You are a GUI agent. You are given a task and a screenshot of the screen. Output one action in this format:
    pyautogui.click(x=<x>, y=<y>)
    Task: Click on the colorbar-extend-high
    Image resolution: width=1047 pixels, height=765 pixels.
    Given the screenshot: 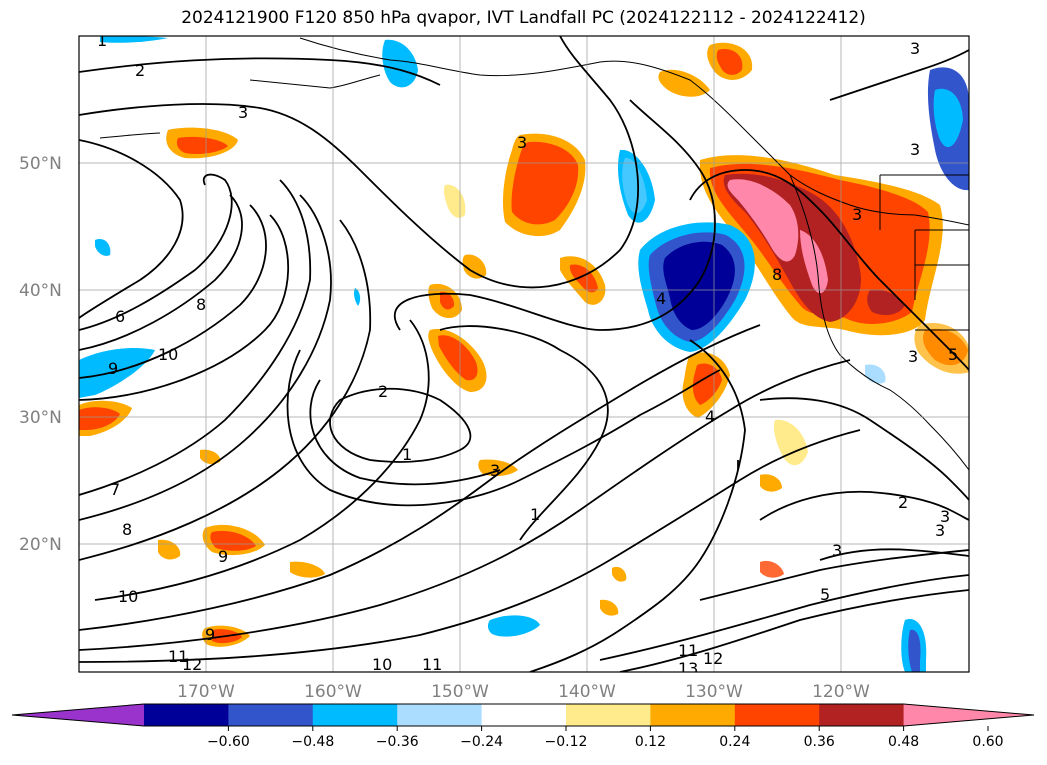 What is the action you would take?
    pyautogui.click(x=968, y=715)
    